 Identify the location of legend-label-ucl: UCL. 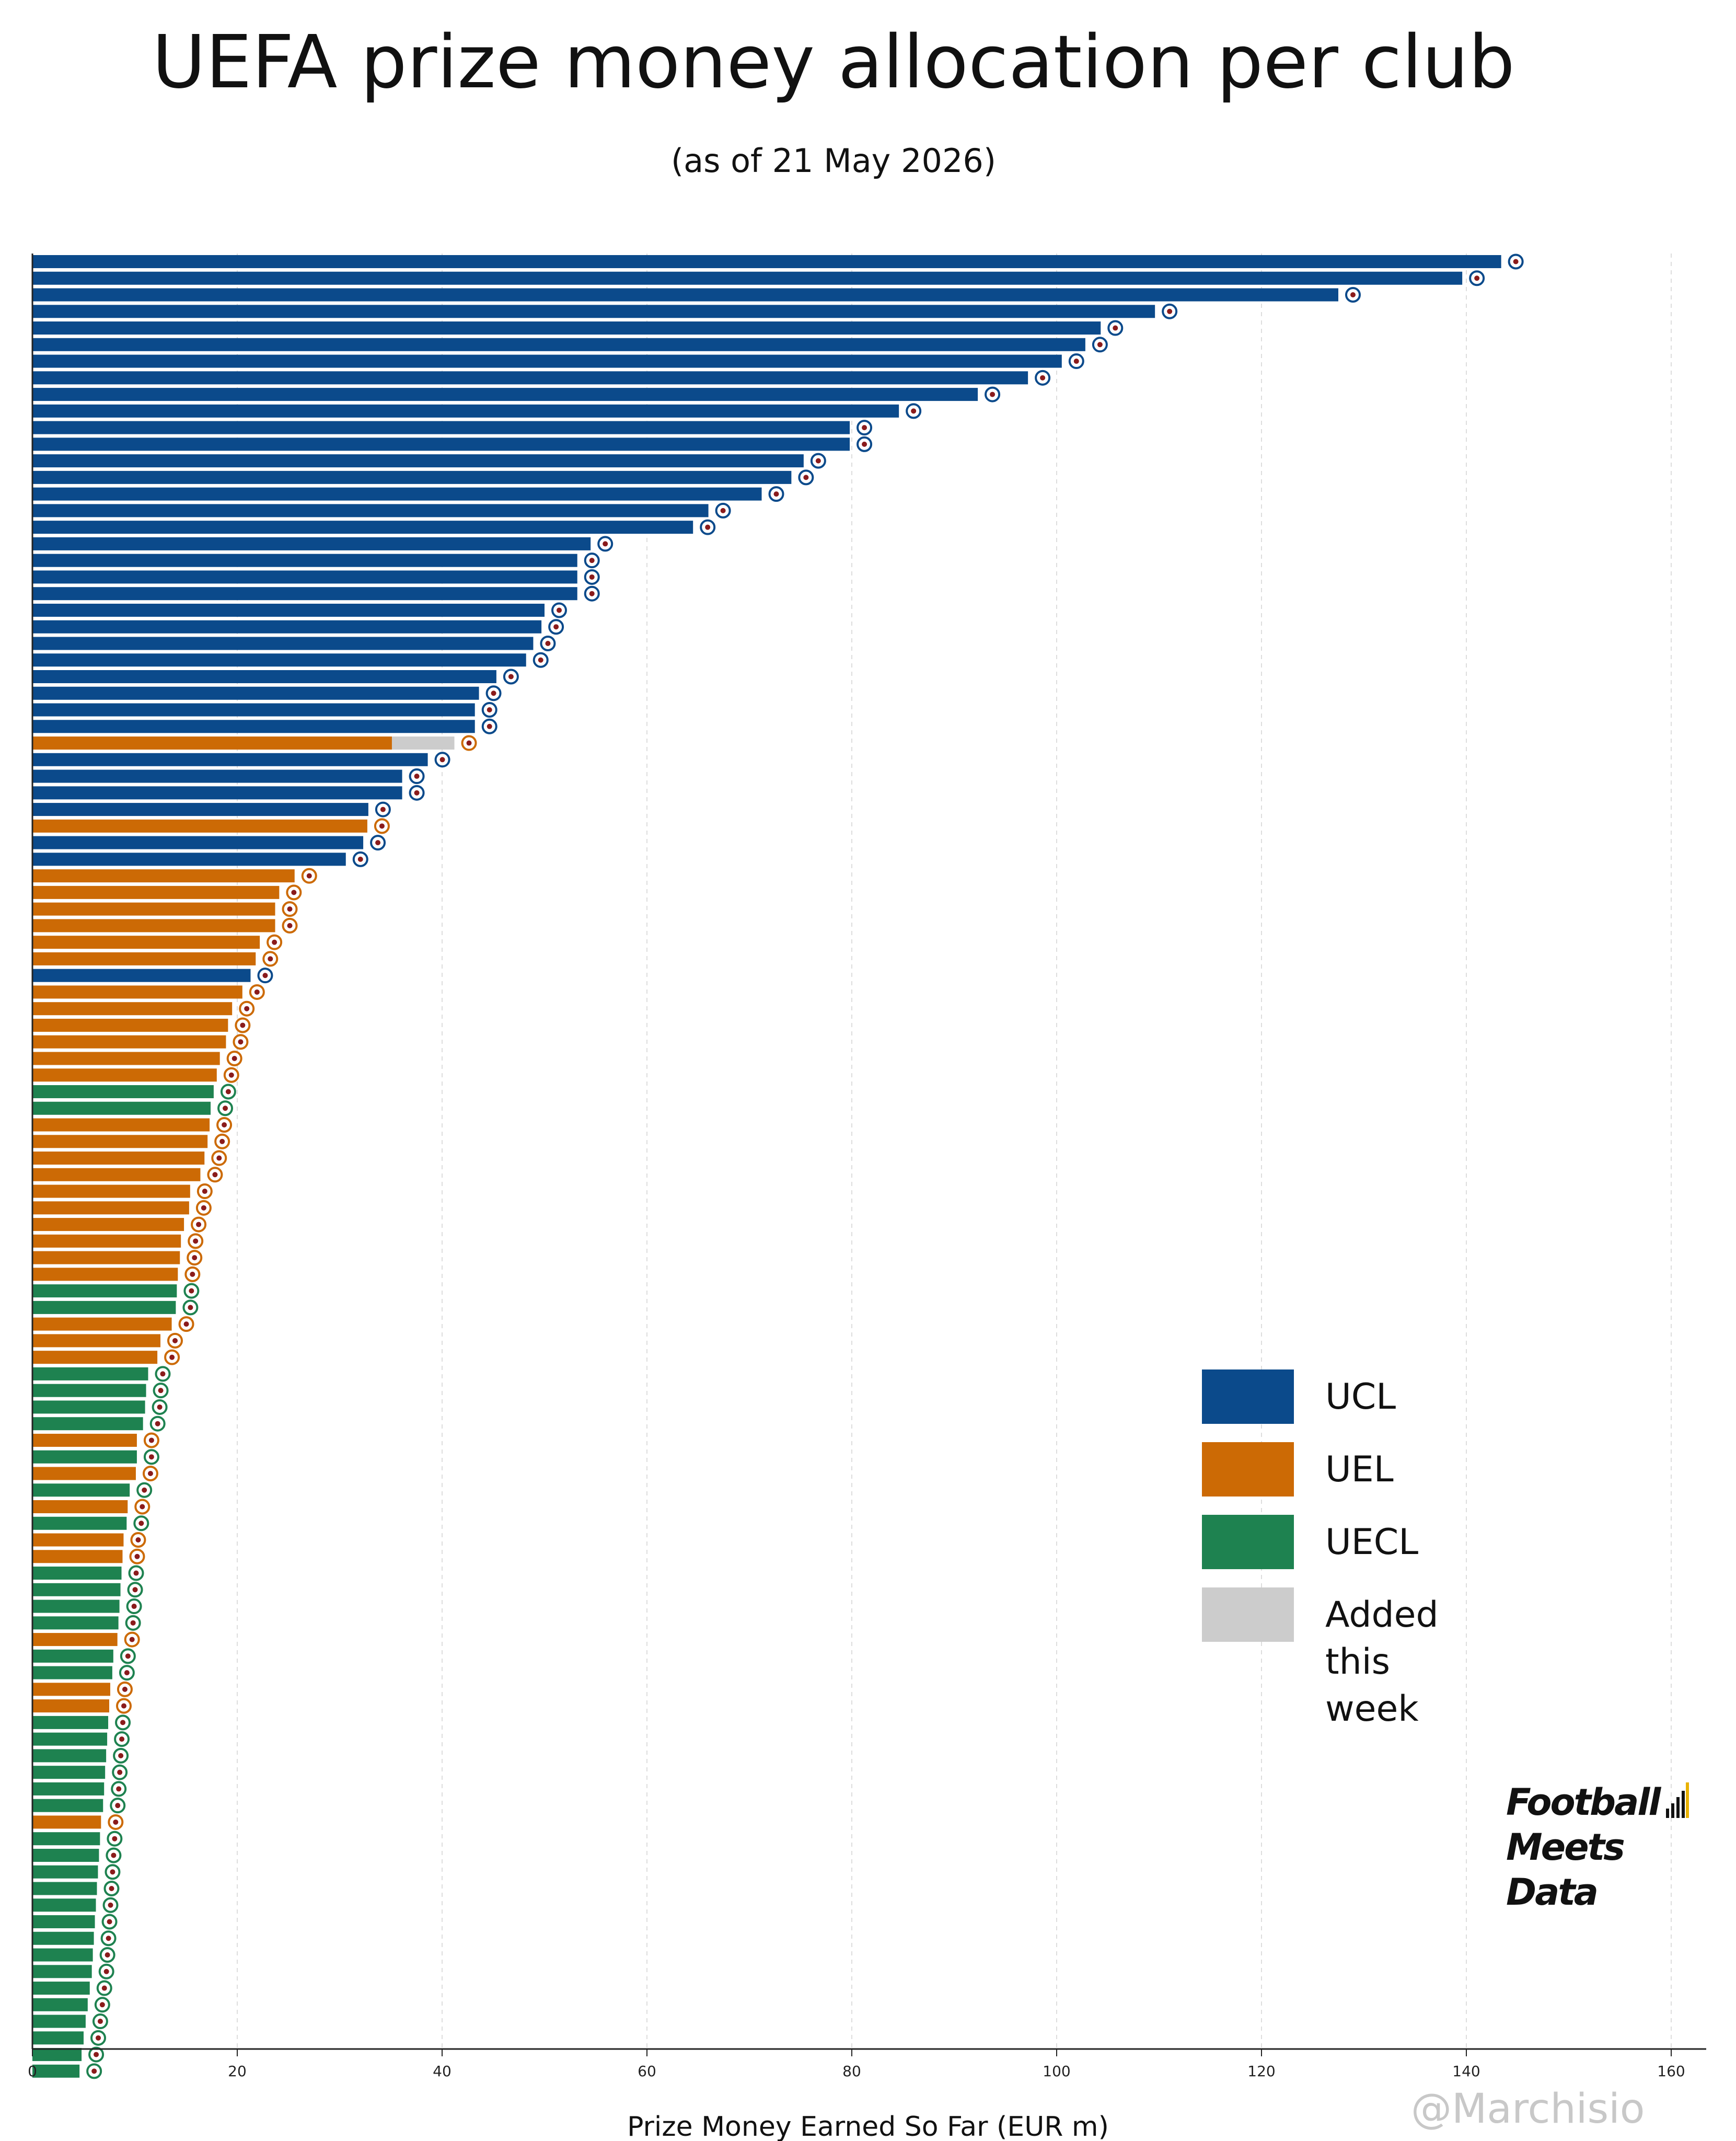
(1361, 1397).